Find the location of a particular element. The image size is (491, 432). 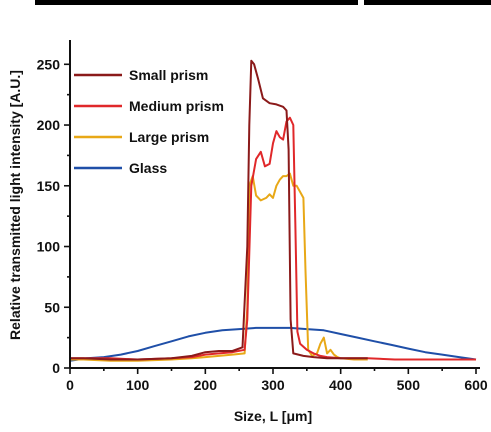

series-line-glass is located at coordinates (273, 344).